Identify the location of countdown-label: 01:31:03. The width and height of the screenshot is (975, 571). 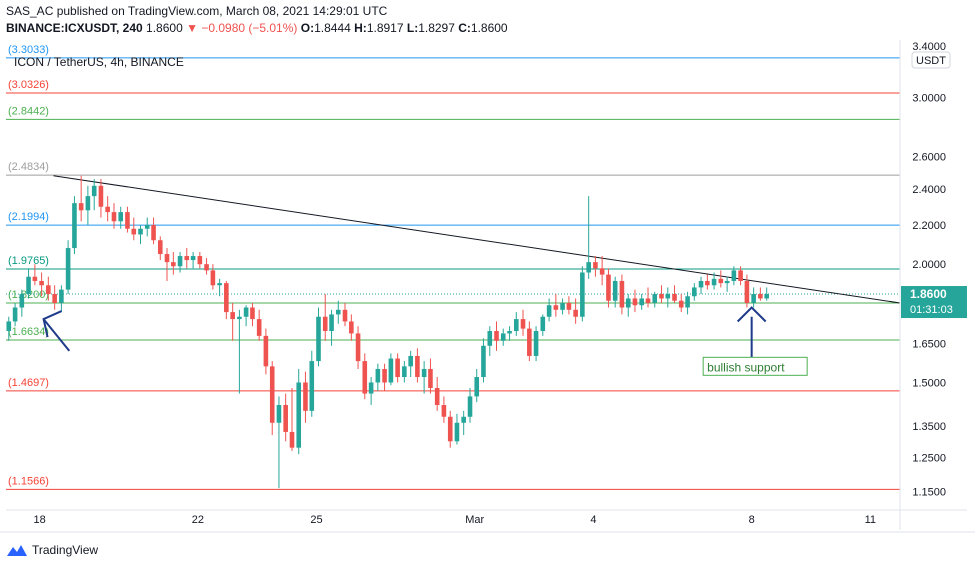
(931, 310).